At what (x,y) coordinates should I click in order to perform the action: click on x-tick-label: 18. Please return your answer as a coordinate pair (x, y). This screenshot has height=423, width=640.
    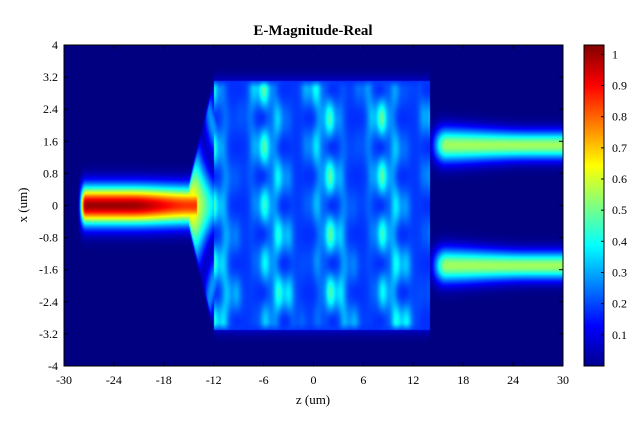
    Looking at the image, I should click on (463, 380).